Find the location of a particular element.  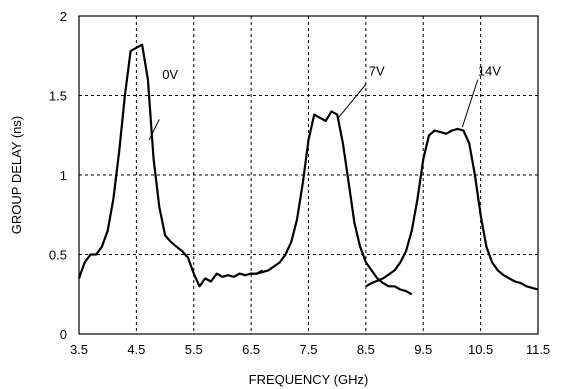

y-tick-label: 1.5 is located at coordinates (58, 96).